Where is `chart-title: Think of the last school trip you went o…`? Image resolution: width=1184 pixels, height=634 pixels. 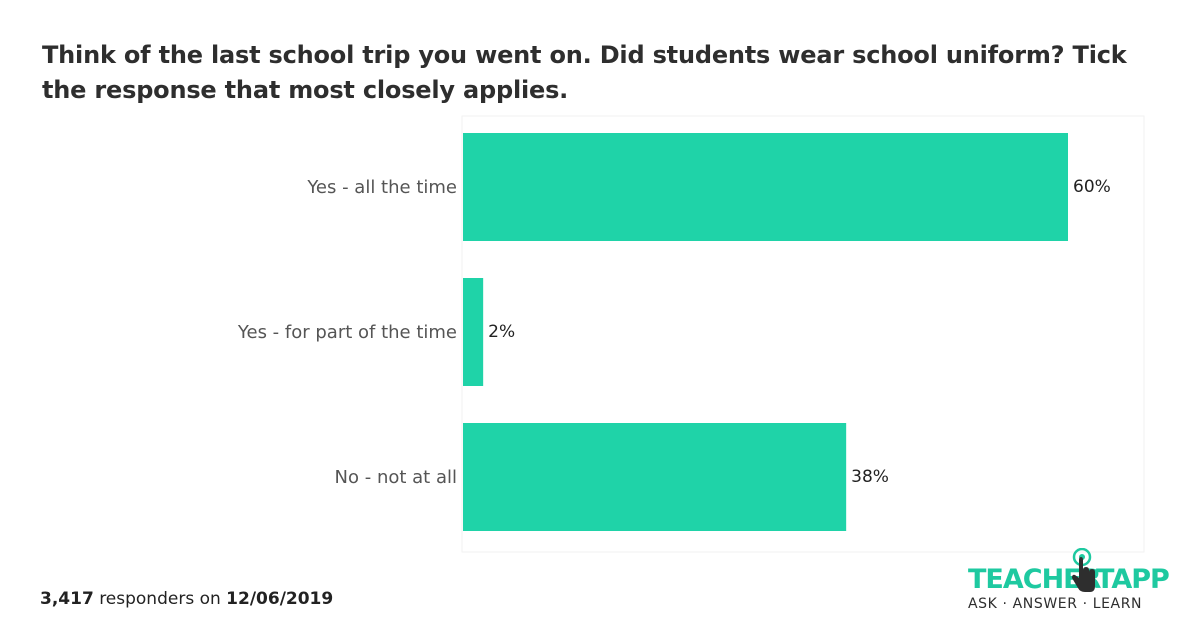
chart-title: Think of the last school trip you went o… is located at coordinates (584, 72).